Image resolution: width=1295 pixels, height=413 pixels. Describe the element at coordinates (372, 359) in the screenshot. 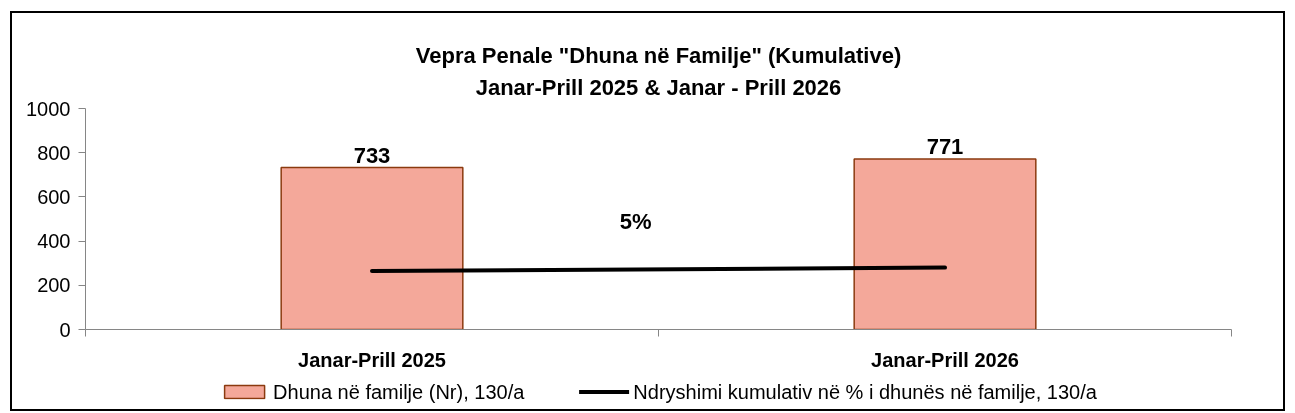

I see `x-tick-label: Janar-Prill 2025` at that location.